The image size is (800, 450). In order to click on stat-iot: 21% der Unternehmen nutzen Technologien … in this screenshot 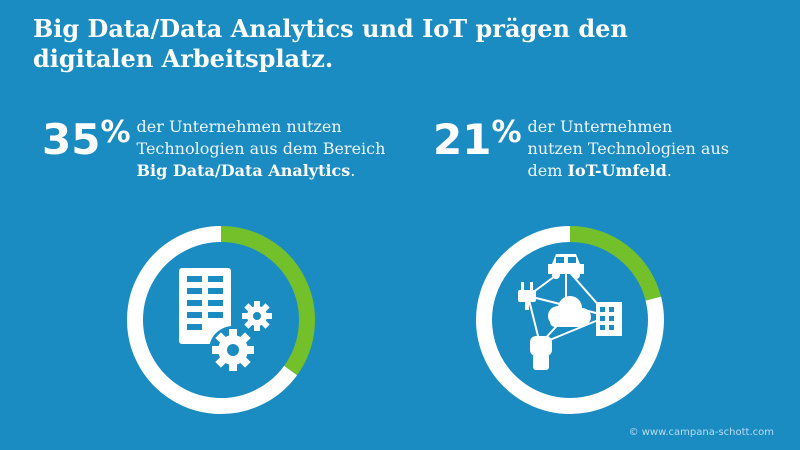, I will do `click(603, 148)`.